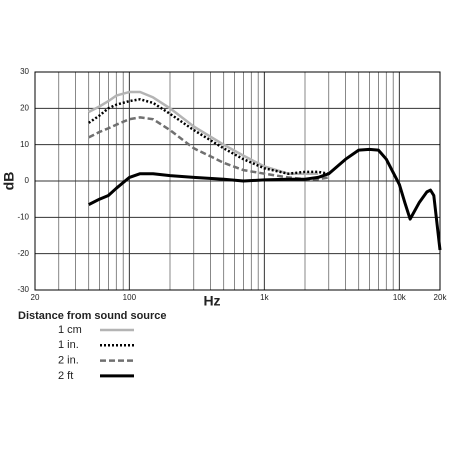  I want to click on y-tick-label: 0, so click(27, 180).